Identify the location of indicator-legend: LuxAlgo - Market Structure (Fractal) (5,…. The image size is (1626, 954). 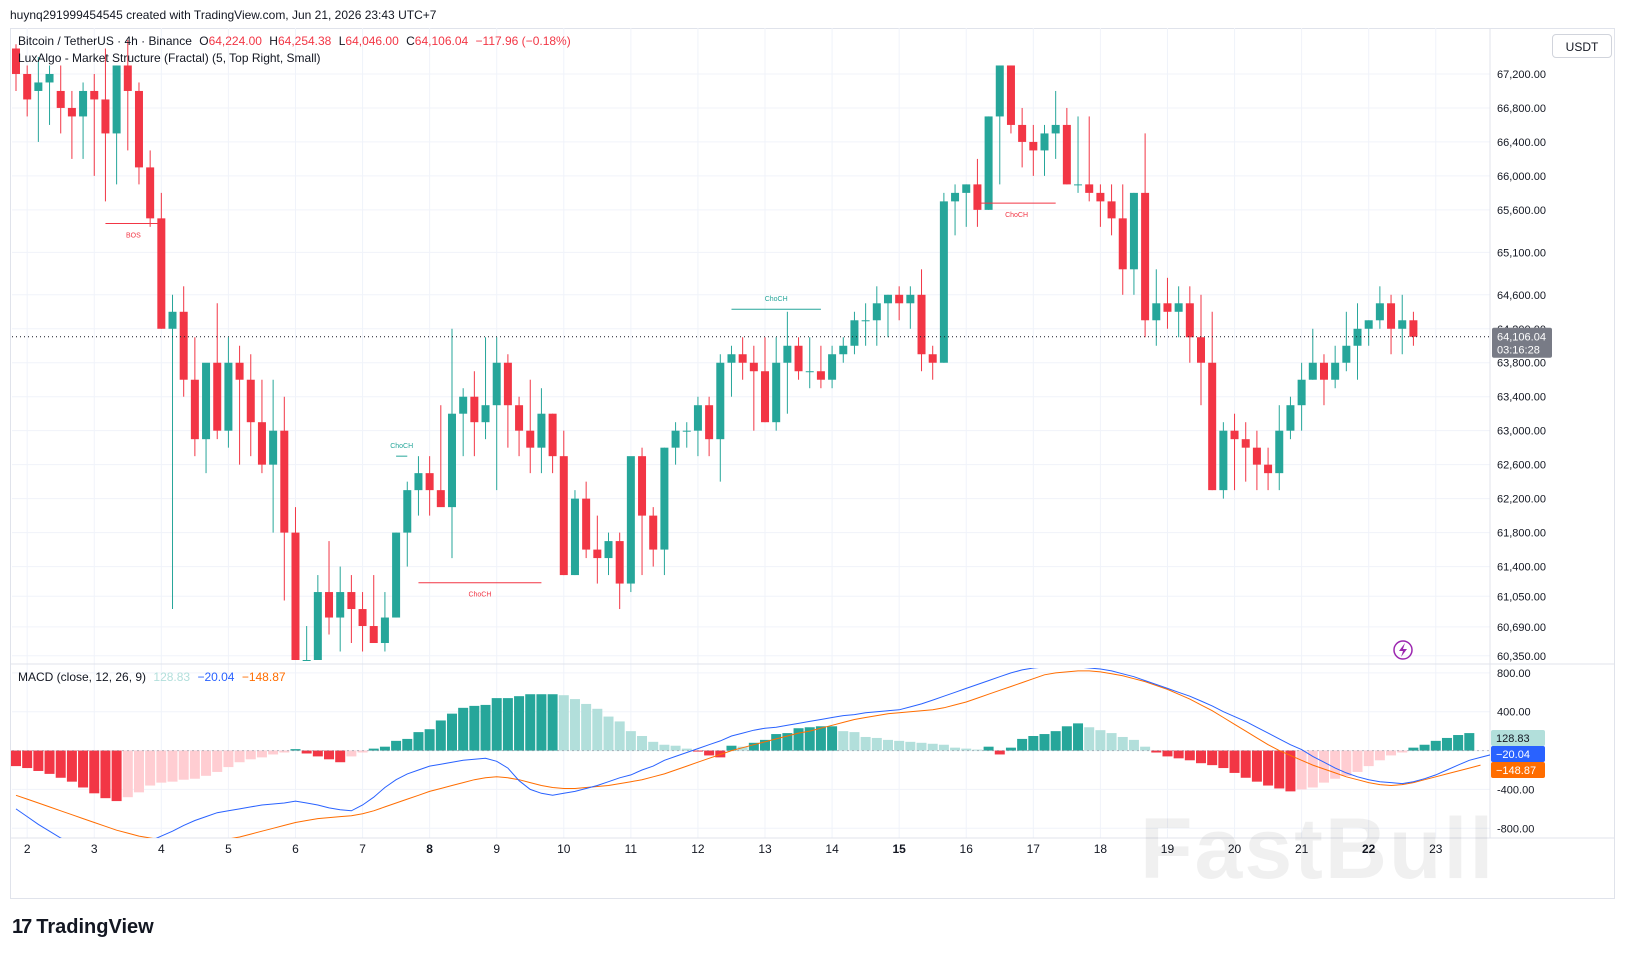
(169, 58).